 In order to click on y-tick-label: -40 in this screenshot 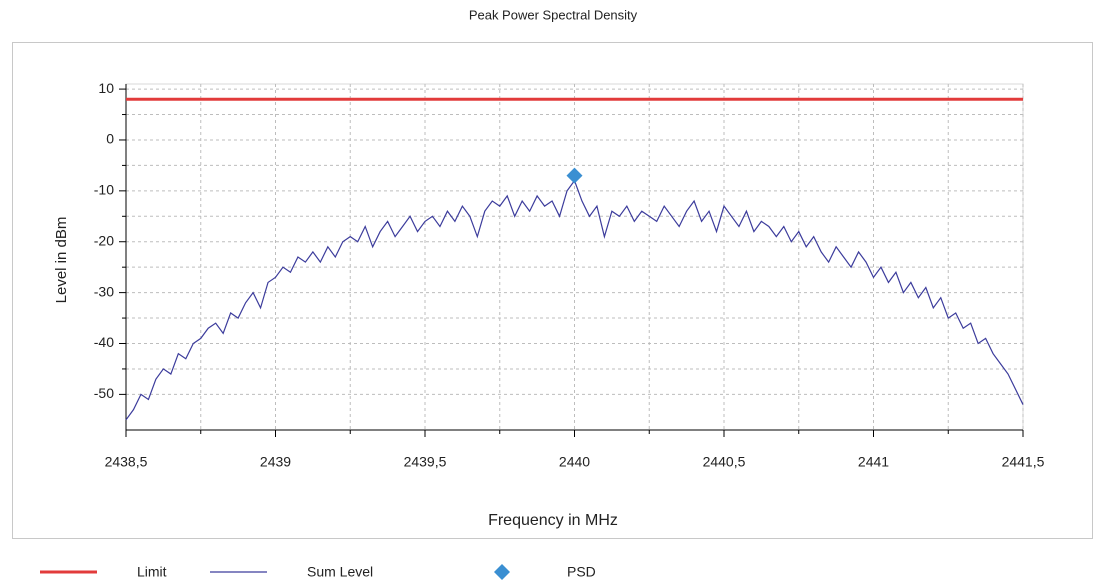, I will do `click(104, 342)`.